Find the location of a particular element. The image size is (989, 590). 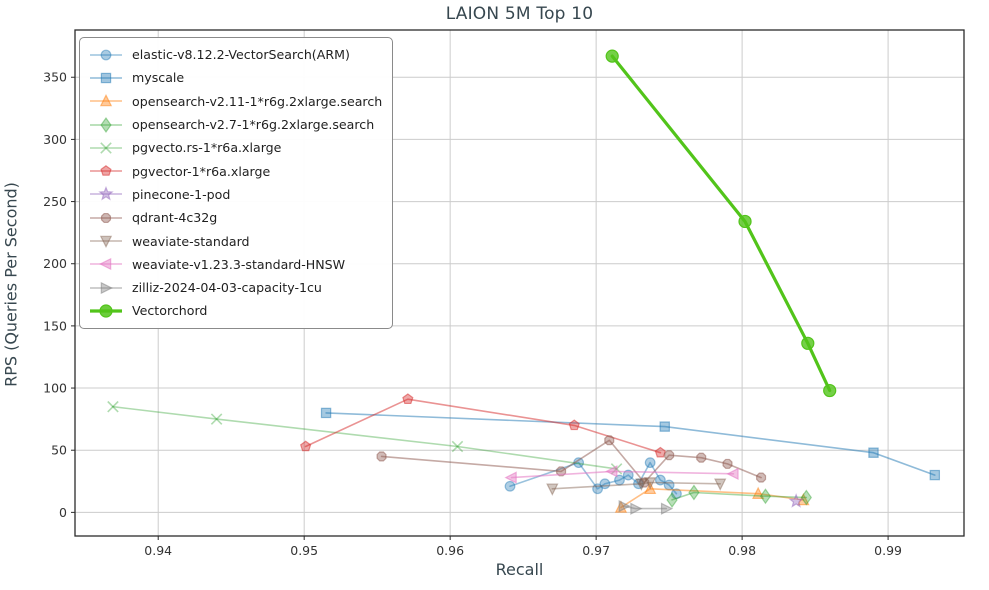

legend-label: qdrant-4c32g is located at coordinates (175, 218).